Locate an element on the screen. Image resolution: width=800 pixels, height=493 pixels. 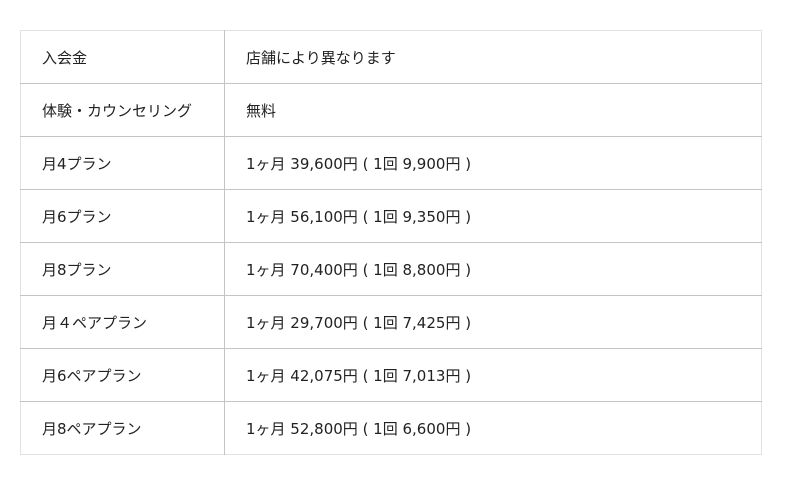
plan-price: 店舗により異なります is located at coordinates (321, 57).